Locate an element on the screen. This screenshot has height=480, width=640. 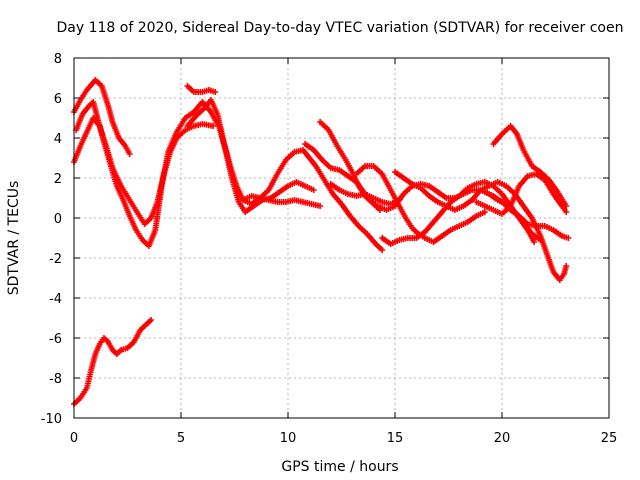
x-tick-label: 5 is located at coordinates (181, 438).